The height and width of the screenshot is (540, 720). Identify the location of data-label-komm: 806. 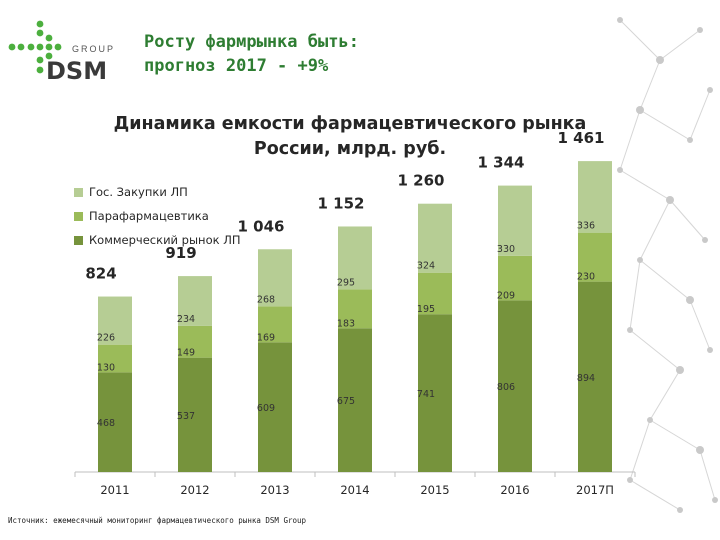
(506, 387).